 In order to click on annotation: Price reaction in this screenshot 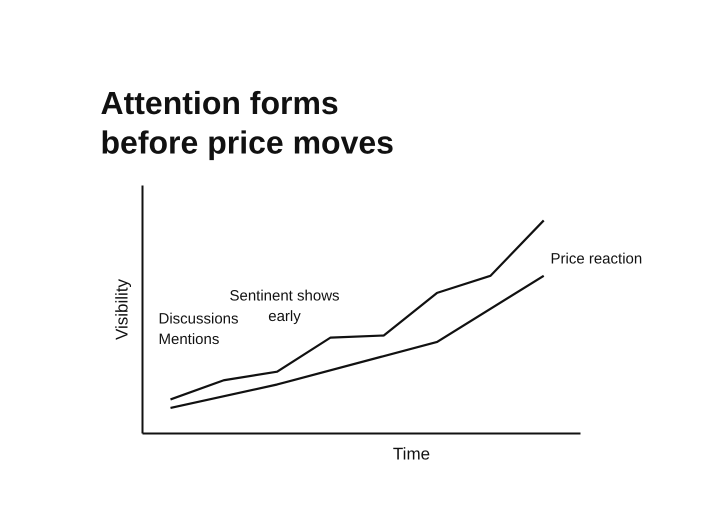, I will do `click(596, 259)`.